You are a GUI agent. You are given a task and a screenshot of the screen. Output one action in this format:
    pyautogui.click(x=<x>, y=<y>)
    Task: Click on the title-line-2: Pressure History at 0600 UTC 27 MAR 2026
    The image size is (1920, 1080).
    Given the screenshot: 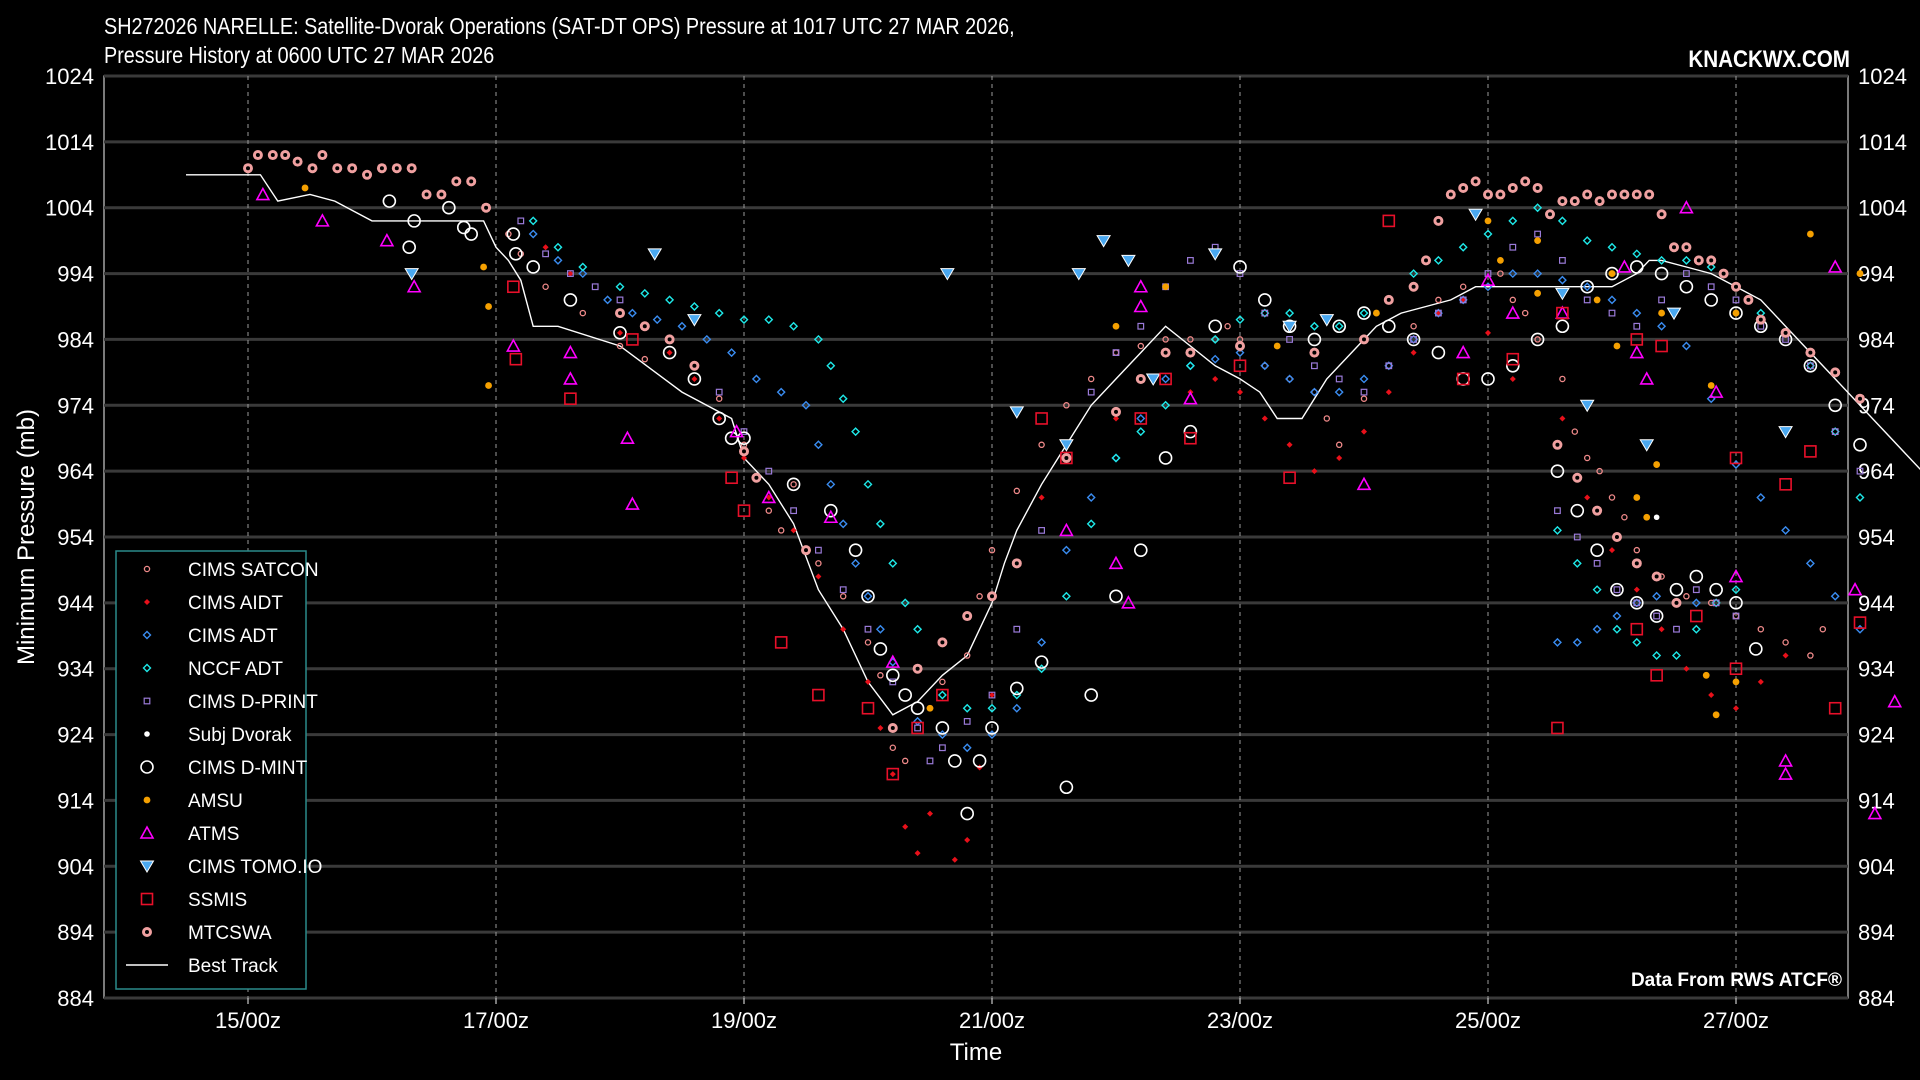 What is the action you would take?
    pyautogui.click(x=299, y=55)
    